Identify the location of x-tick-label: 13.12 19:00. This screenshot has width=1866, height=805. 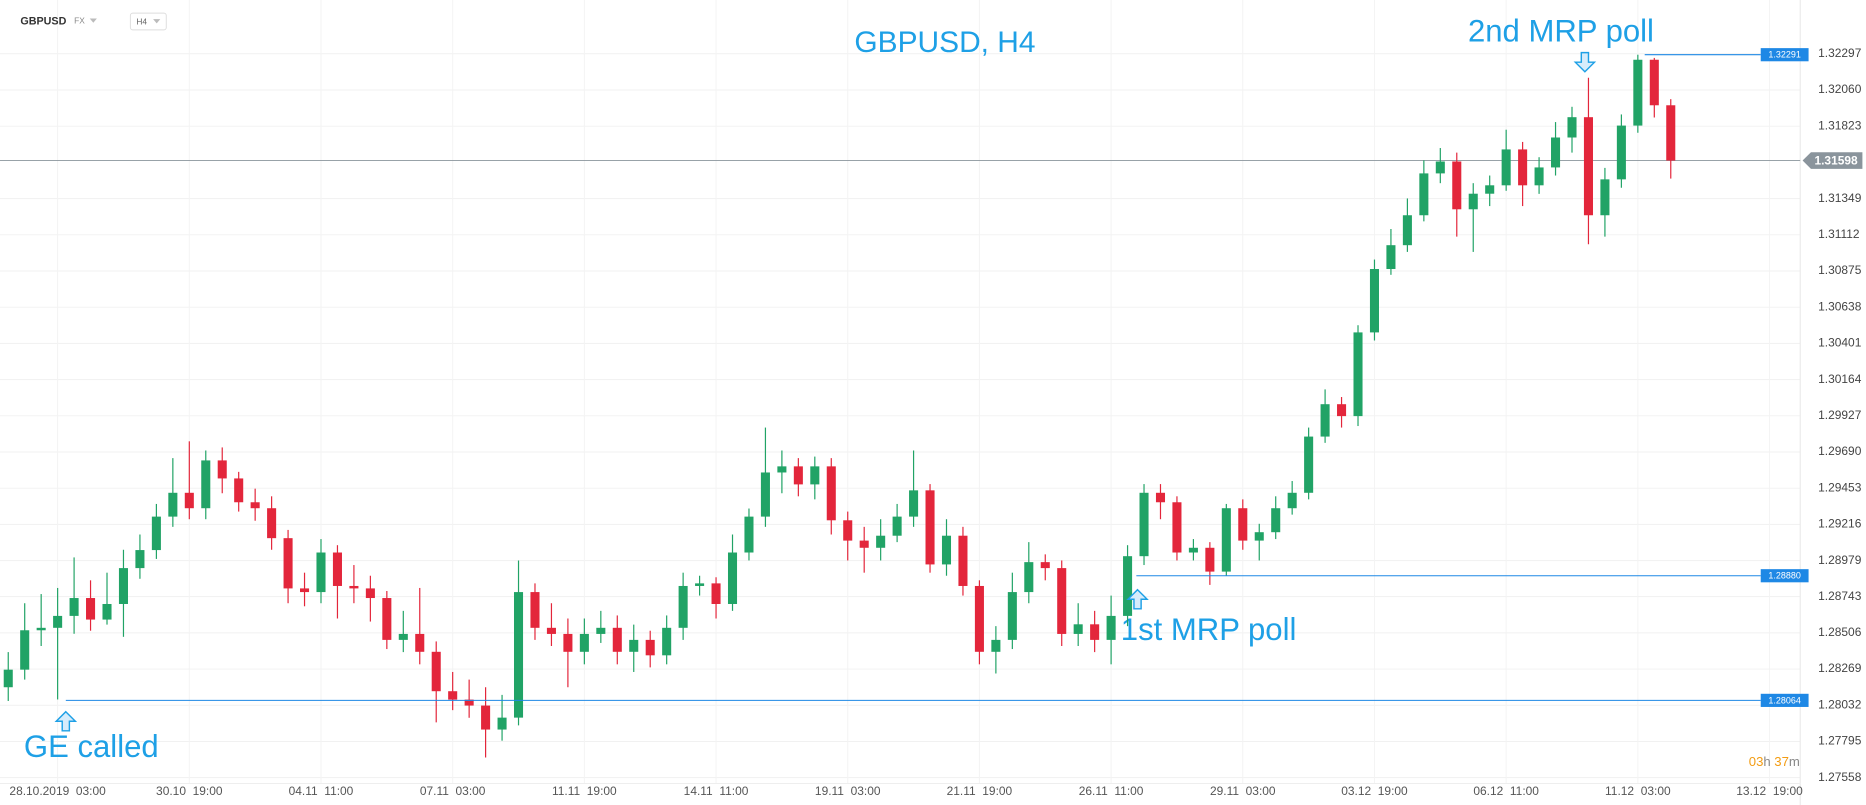
(1769, 791).